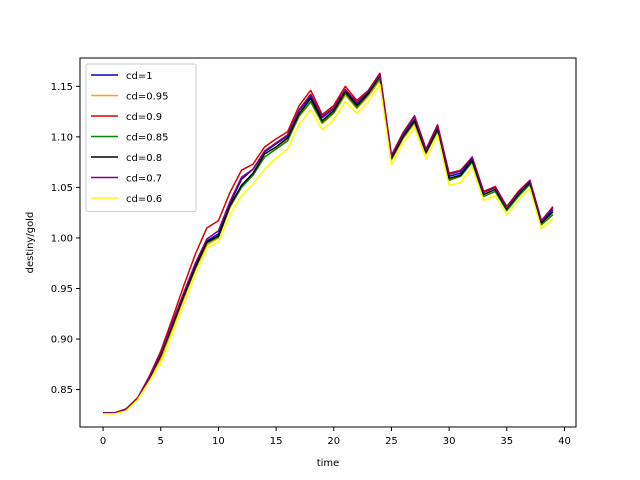 The image size is (640, 480). Describe the element at coordinates (103, 441) in the screenshot. I see `x-tick-label: 0` at that location.